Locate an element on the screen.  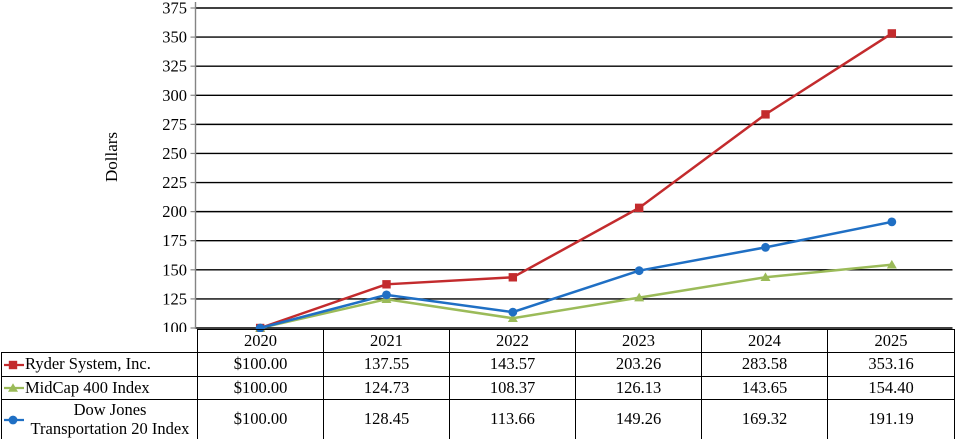
series-label: Dow Jones Transportation 20 Index is located at coordinates (110, 419).